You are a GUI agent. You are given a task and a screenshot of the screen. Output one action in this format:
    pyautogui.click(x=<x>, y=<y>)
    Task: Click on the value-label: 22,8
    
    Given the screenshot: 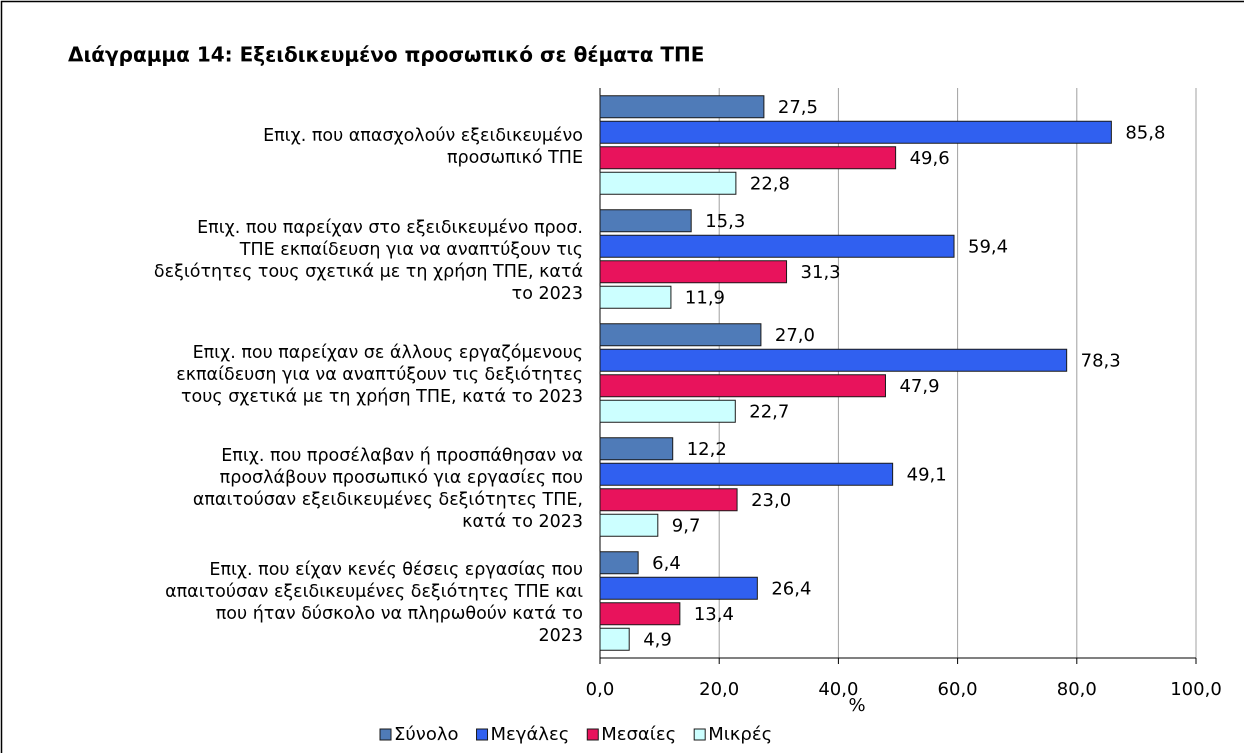 What is the action you would take?
    pyautogui.click(x=770, y=183)
    